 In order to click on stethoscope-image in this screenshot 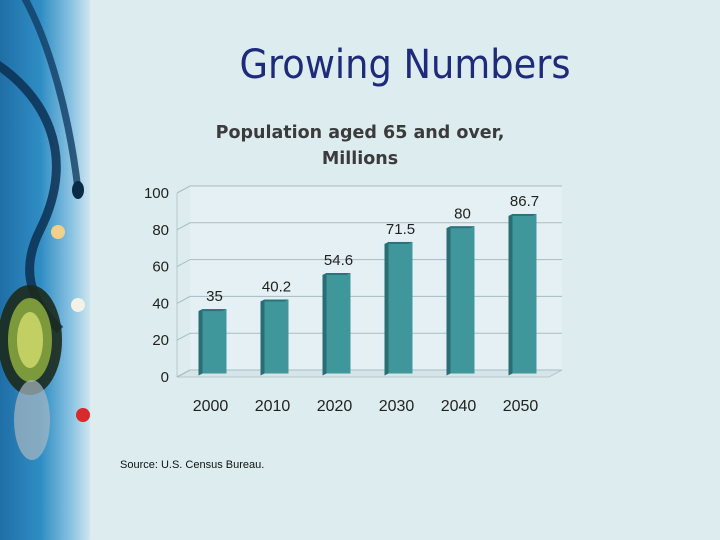, I will do `click(45, 230)`.